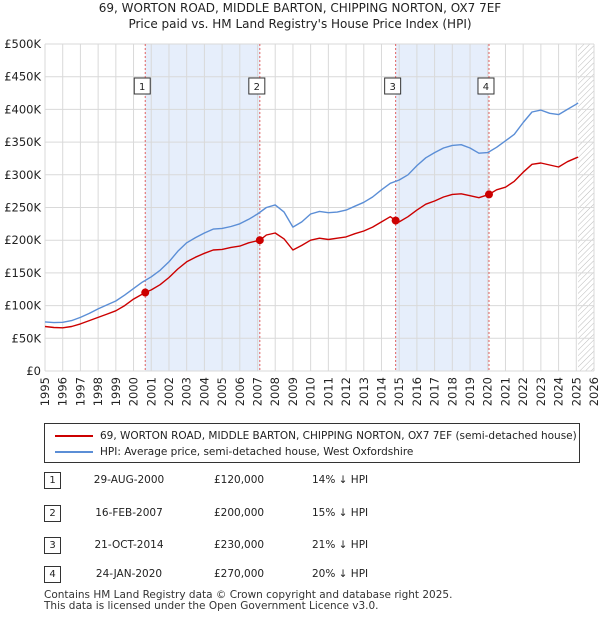 This screenshot has height=620, width=600. I want to click on x-tick-label: 1997, so click(80, 391).